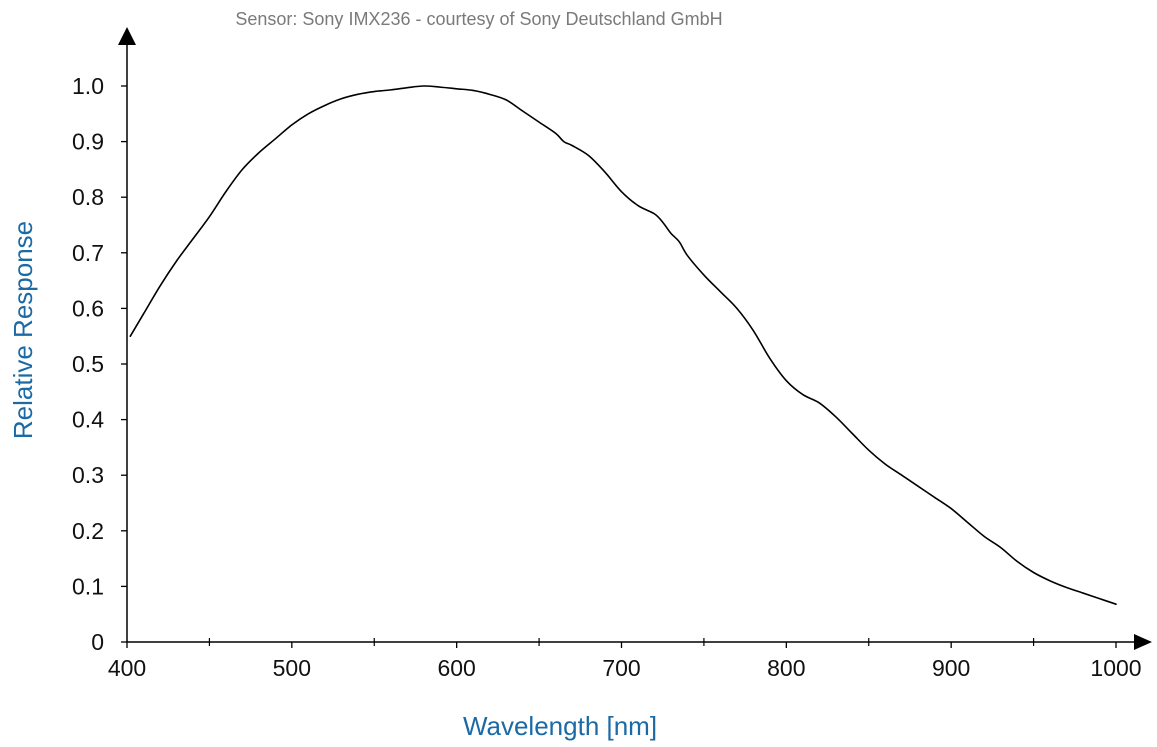 This screenshot has height=747, width=1157. What do you see at coordinates (97, 642) in the screenshot?
I see `y-tick-label: 0` at bounding box center [97, 642].